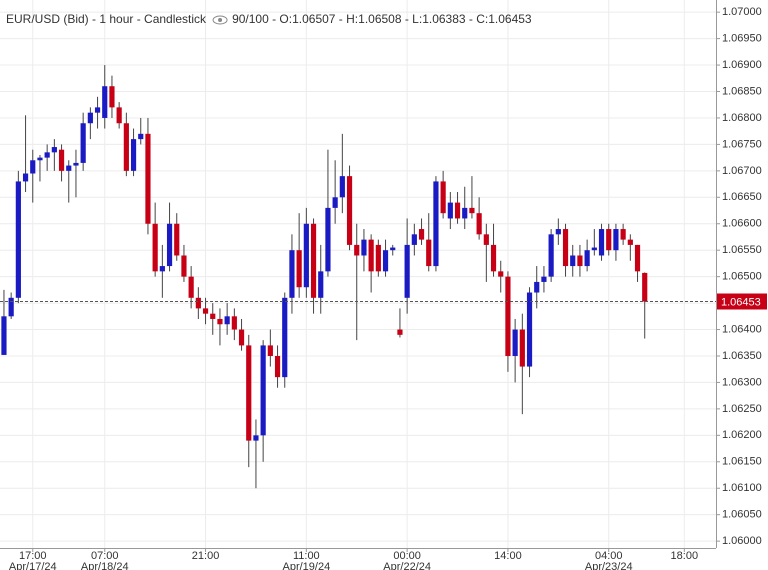 This screenshot has width=768, height=570. What do you see at coordinates (742, 91) in the screenshot?
I see `y-tick-label: 1.06850` at bounding box center [742, 91].